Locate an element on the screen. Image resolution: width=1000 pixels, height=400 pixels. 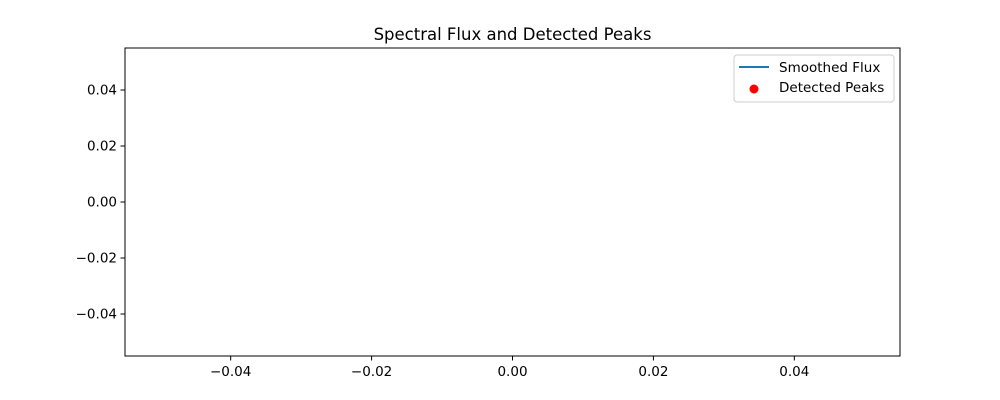
x-tick-label: 0.04 is located at coordinates (794, 372).